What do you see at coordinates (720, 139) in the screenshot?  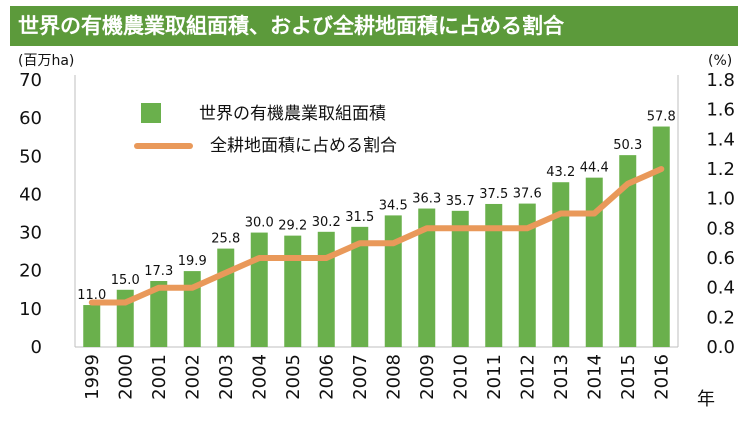 I see `y-right-tick-label: 1.4` at bounding box center [720, 139].